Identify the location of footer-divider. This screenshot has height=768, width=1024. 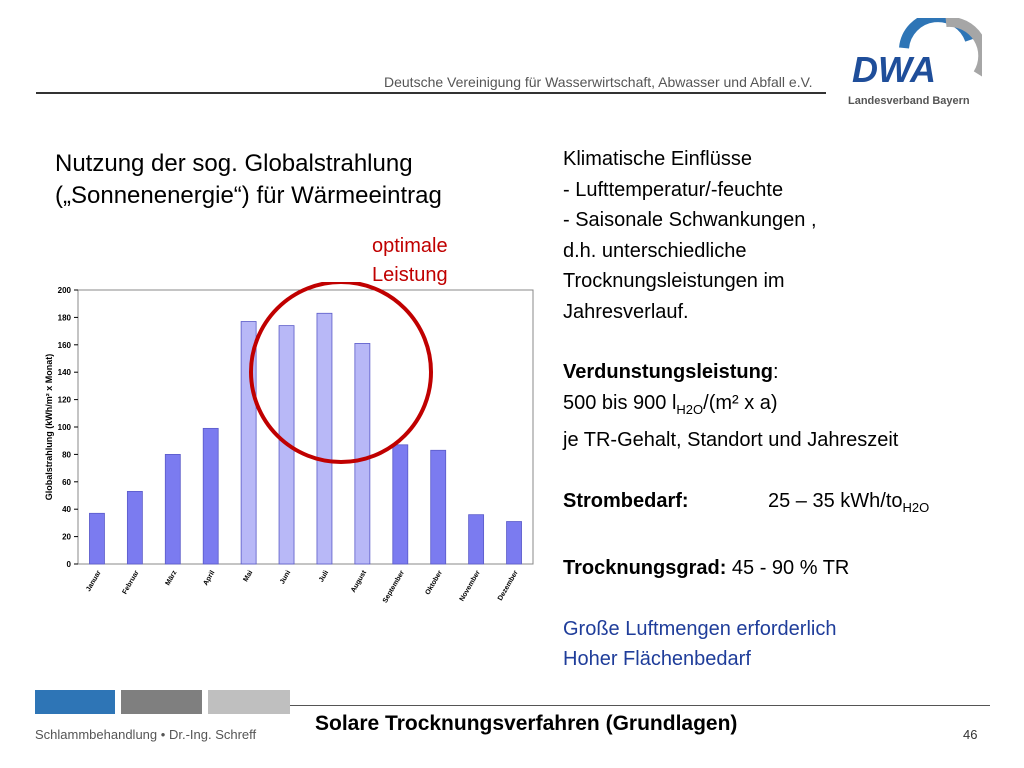
(640, 705).